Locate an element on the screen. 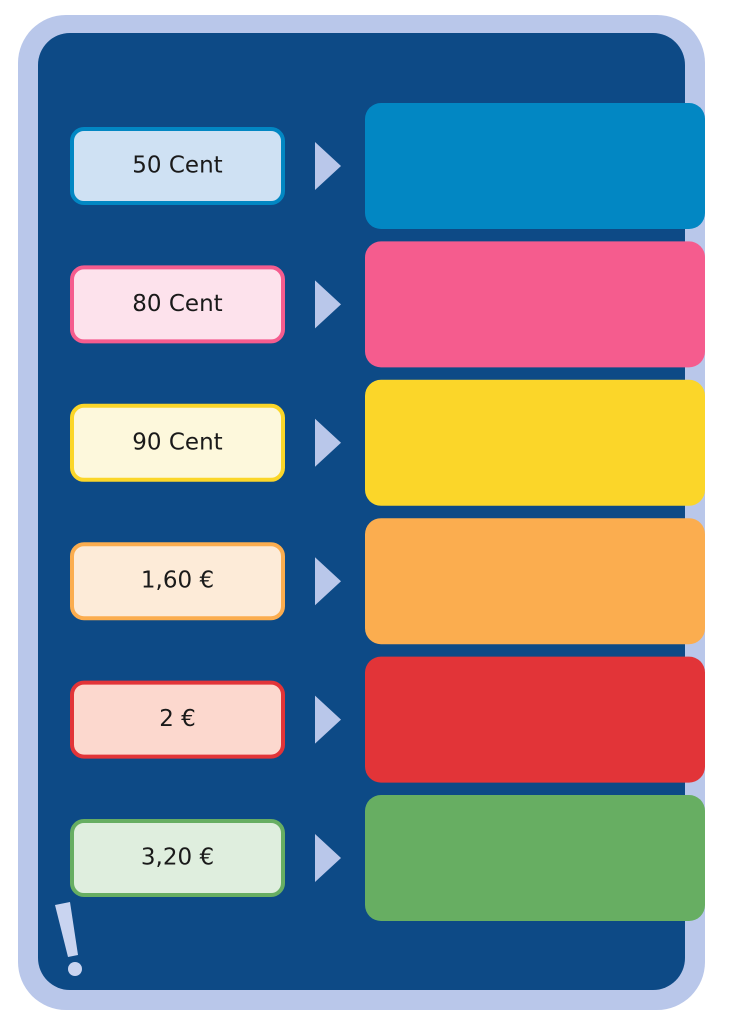 The height and width of the screenshot is (1024, 731). price-label: 2 € is located at coordinates (177, 719).